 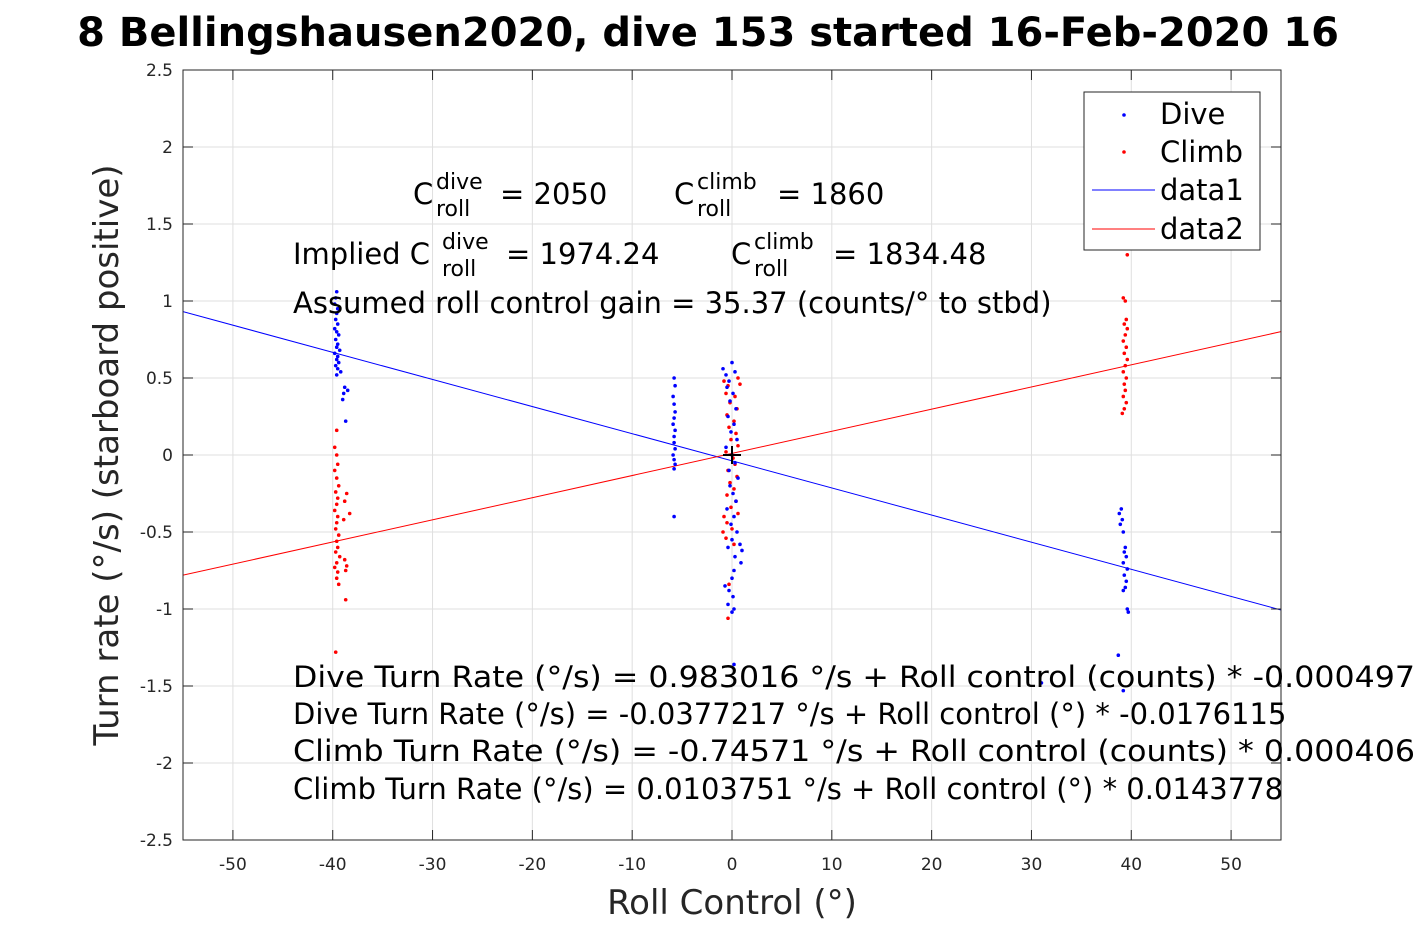 I want to click on y-tick-label: 0.5, so click(x=159, y=379).